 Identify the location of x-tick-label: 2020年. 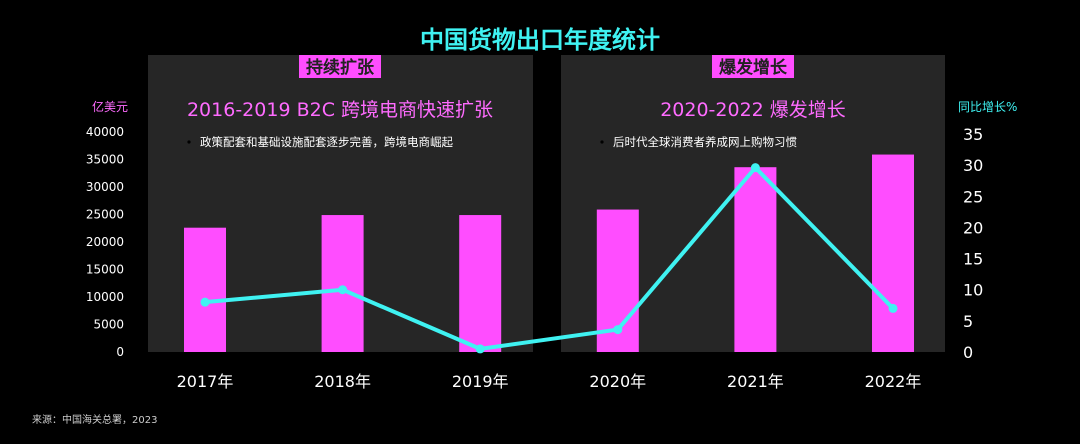
(617, 381).